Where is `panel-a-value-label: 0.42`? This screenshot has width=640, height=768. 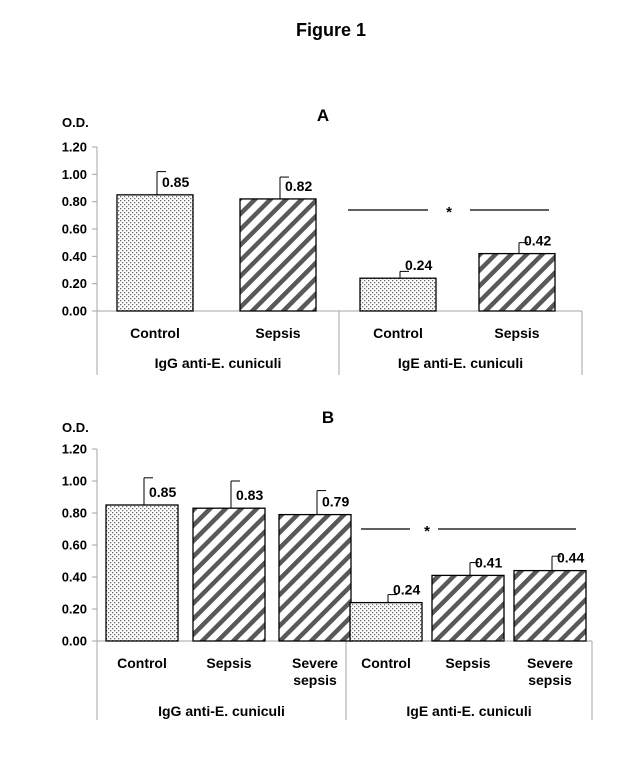 panel-a-value-label: 0.42 is located at coordinates (537, 241).